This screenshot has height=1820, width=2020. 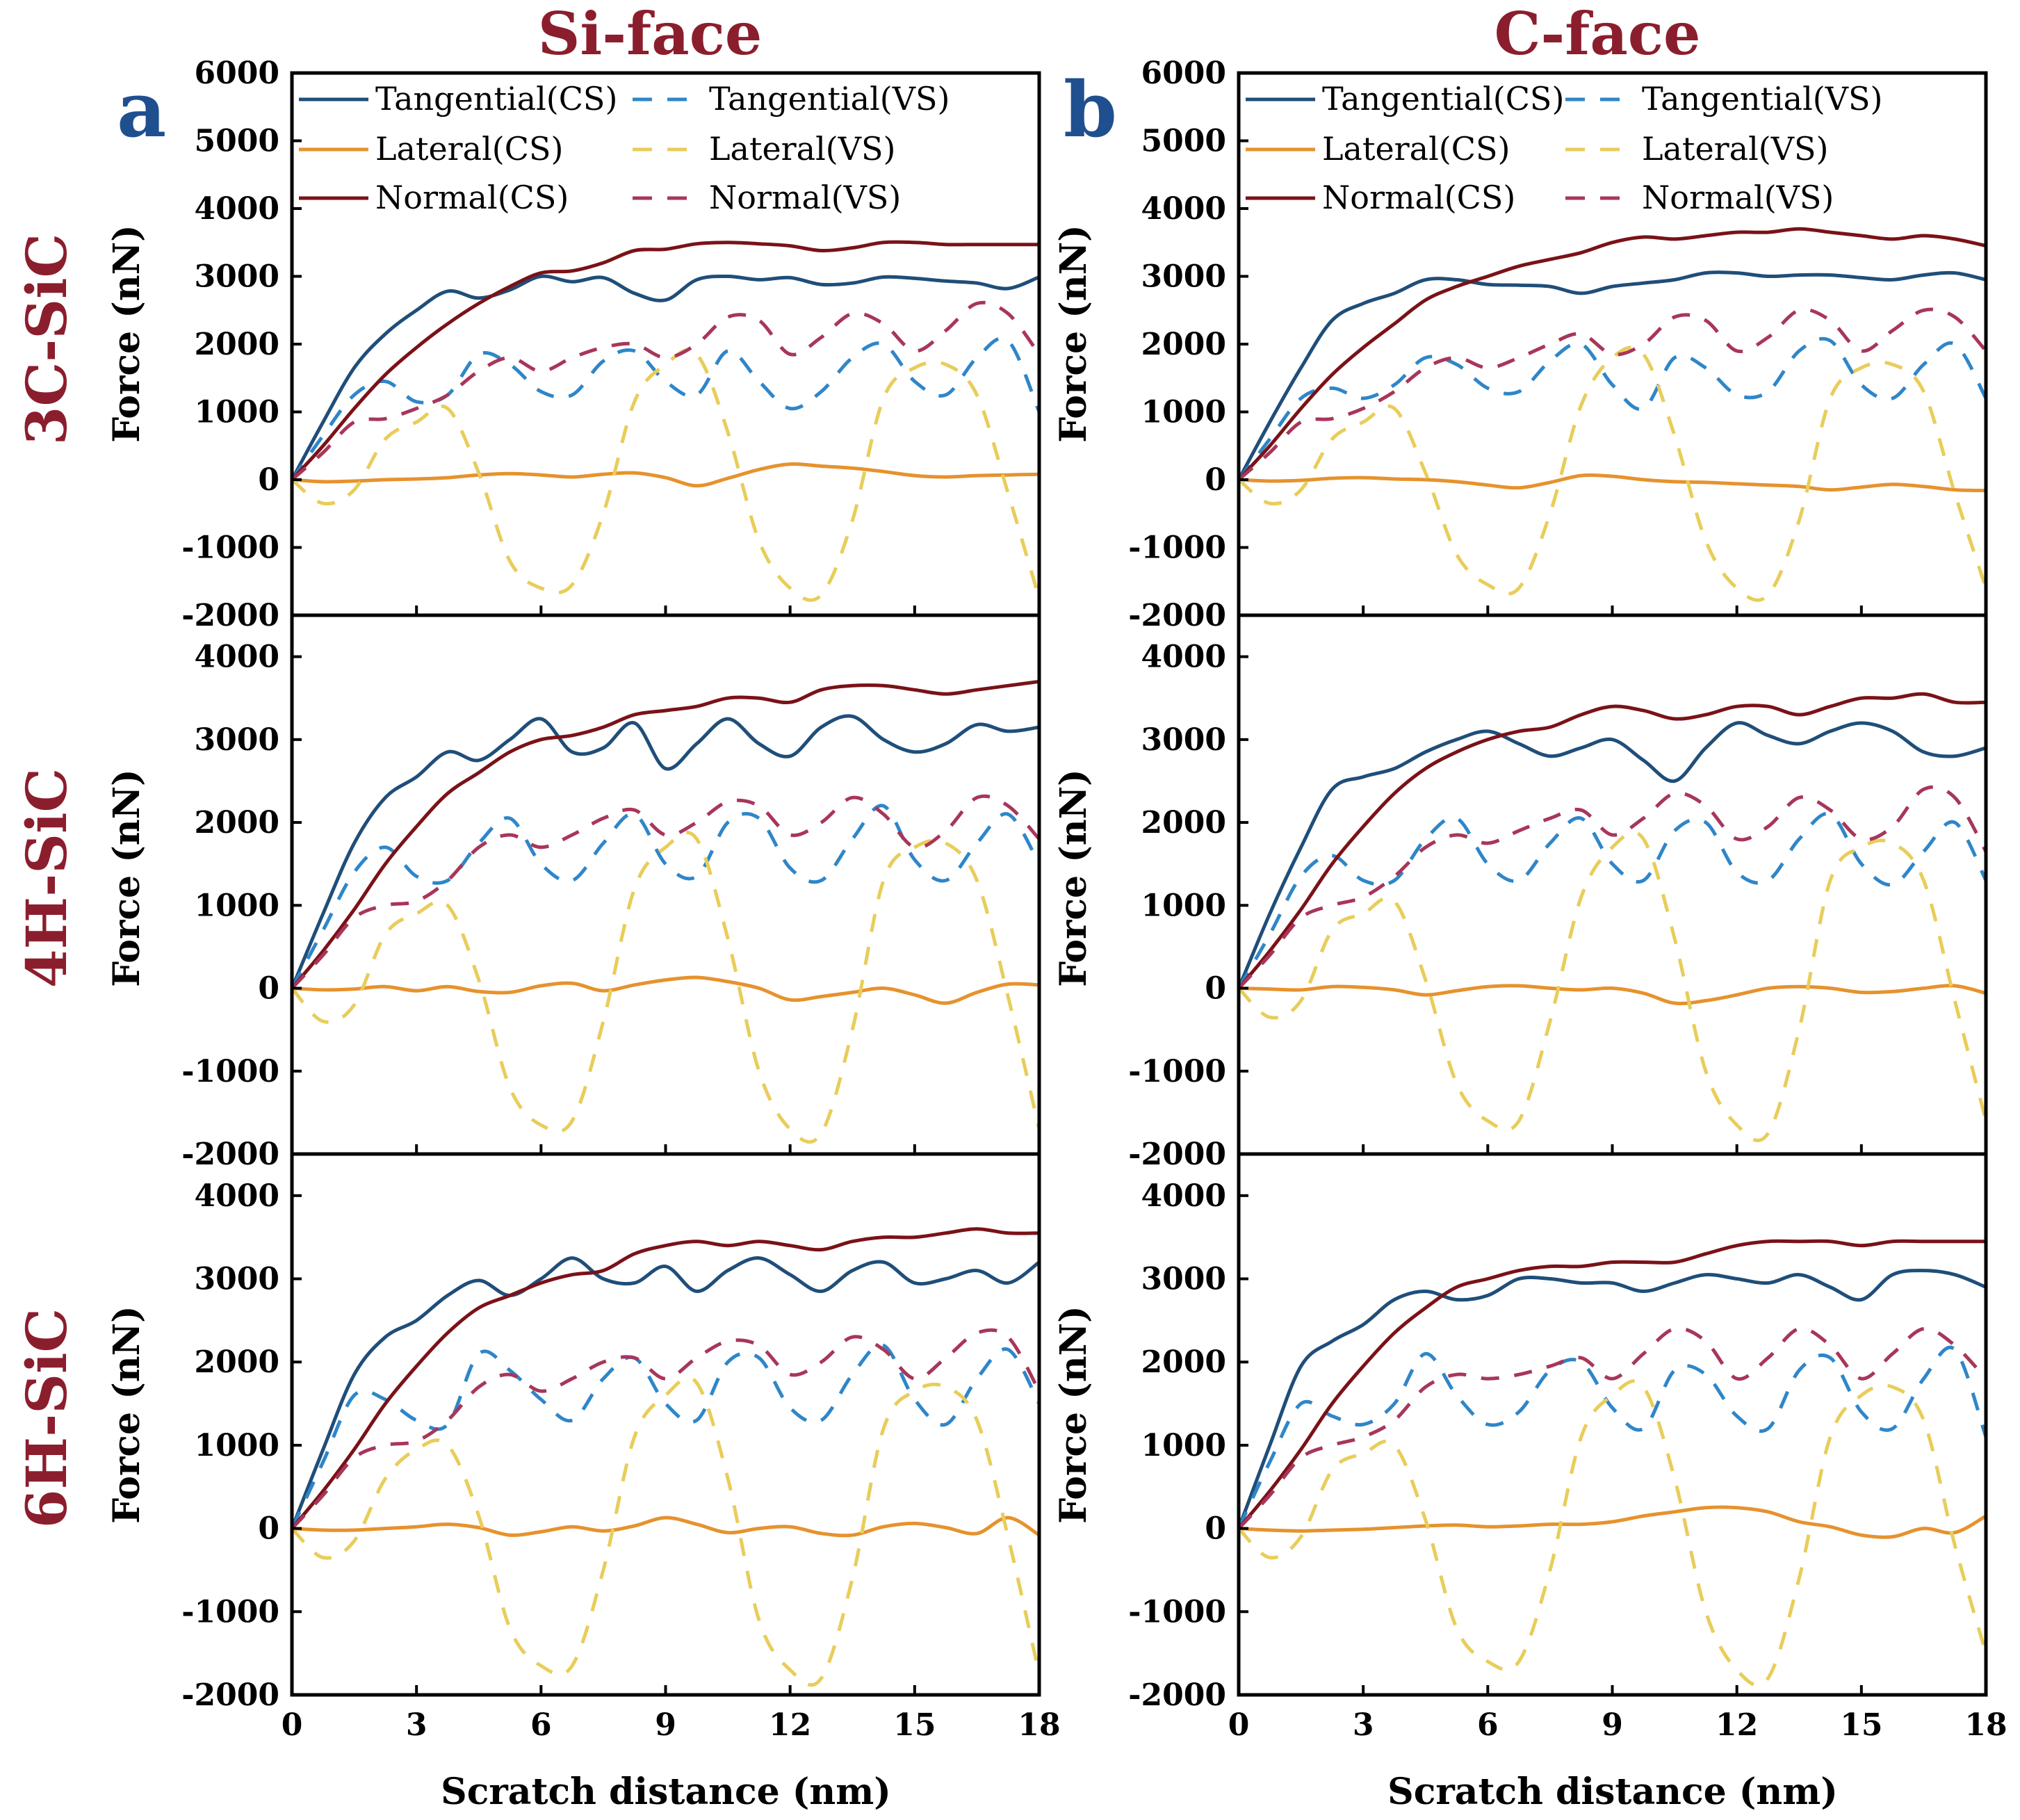 What do you see at coordinates (1488, 1725) in the screenshot?
I see `panel-c-face-6h-sic-xtick-label: 6` at bounding box center [1488, 1725].